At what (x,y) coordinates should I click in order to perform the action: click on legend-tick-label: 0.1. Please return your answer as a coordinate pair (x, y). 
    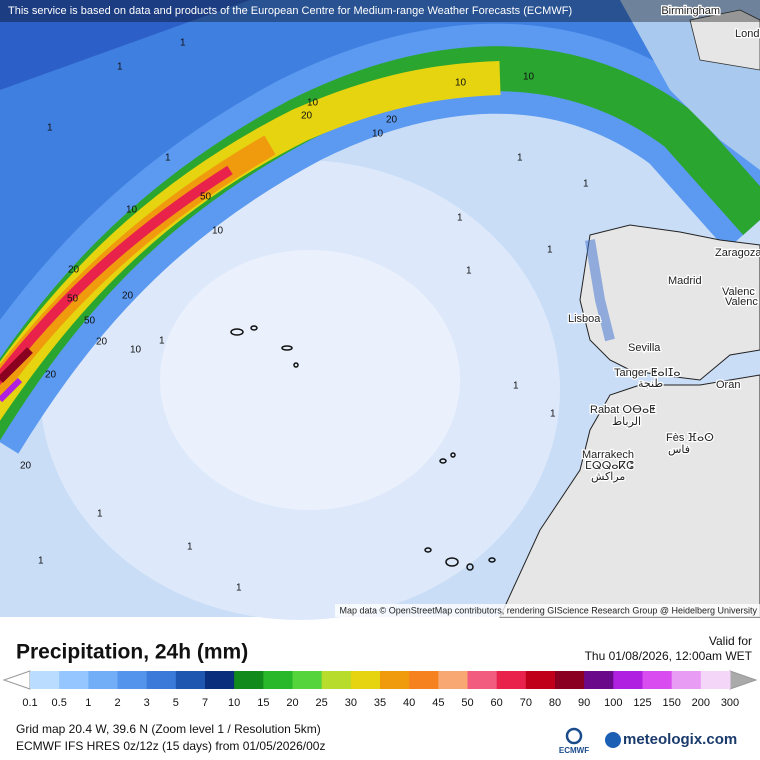
    Looking at the image, I should click on (29, 703).